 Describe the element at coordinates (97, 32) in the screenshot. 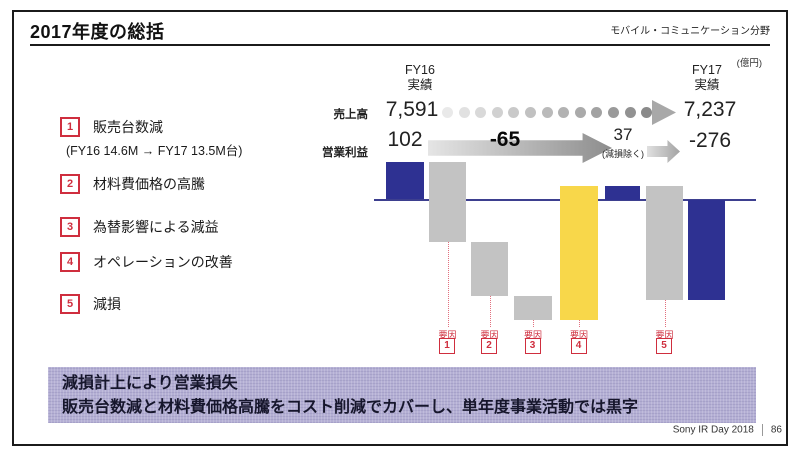

I see `page-title: 2017年度の総括` at that location.